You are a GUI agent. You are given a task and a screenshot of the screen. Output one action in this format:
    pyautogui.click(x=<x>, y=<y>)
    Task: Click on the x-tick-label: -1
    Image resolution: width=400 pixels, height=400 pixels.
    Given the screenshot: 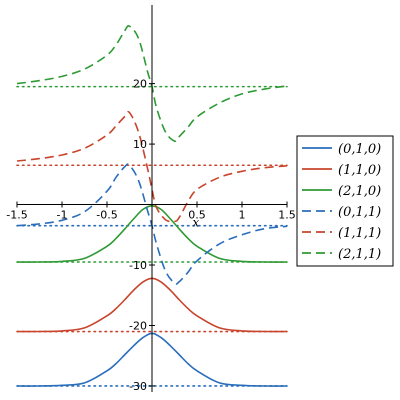 What is the action you would take?
    pyautogui.click(x=62, y=215)
    